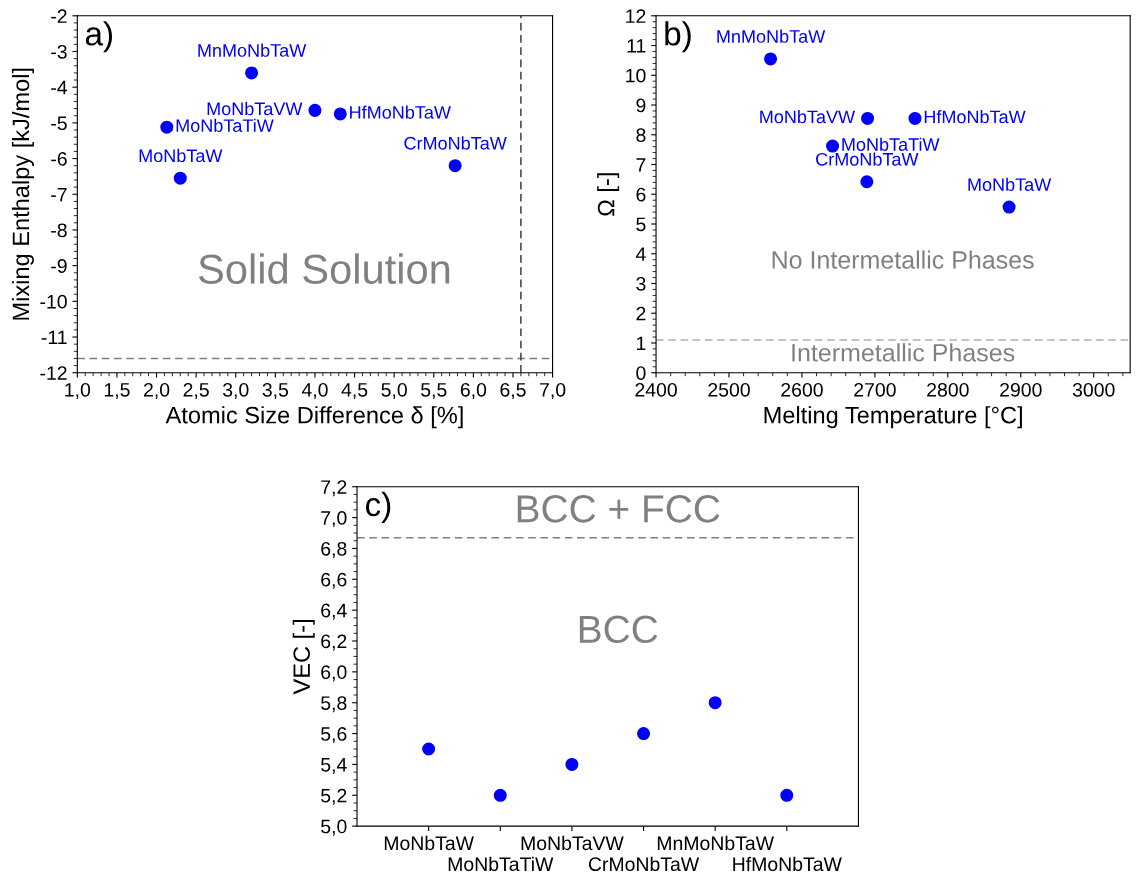 Image resolution: width=1137 pixels, height=877 pixels. I want to click on y-tick-label: -3, so click(59, 51).